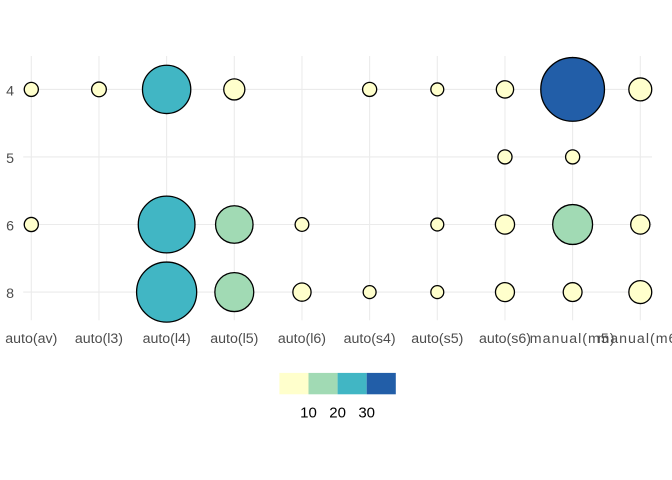  What do you see at coordinates (10, 92) in the screenshot?
I see `svg-text: 4` at bounding box center [10, 92].